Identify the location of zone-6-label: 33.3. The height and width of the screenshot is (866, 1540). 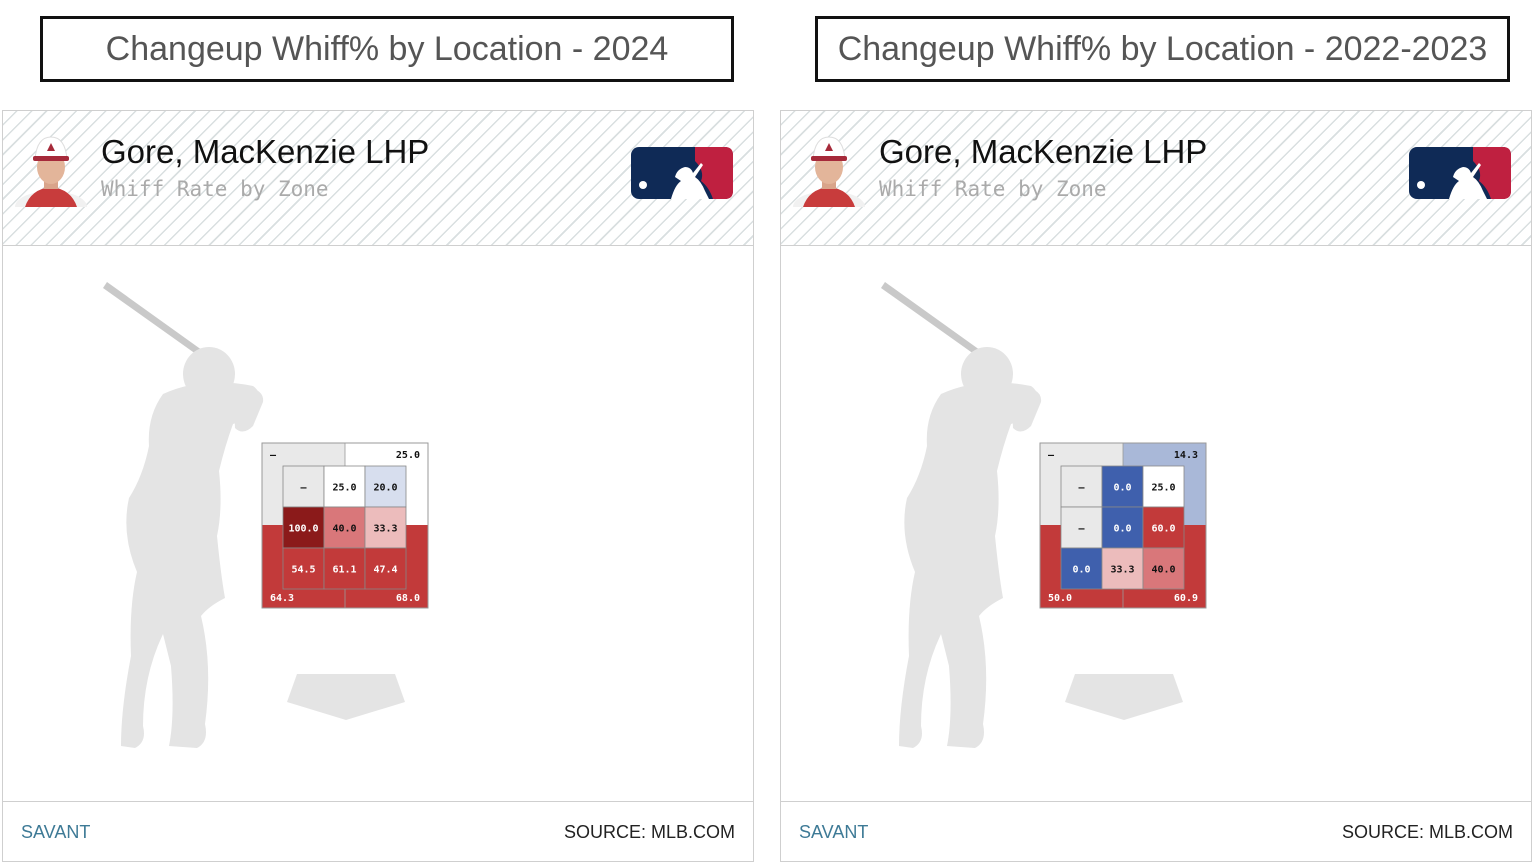
(385, 529).